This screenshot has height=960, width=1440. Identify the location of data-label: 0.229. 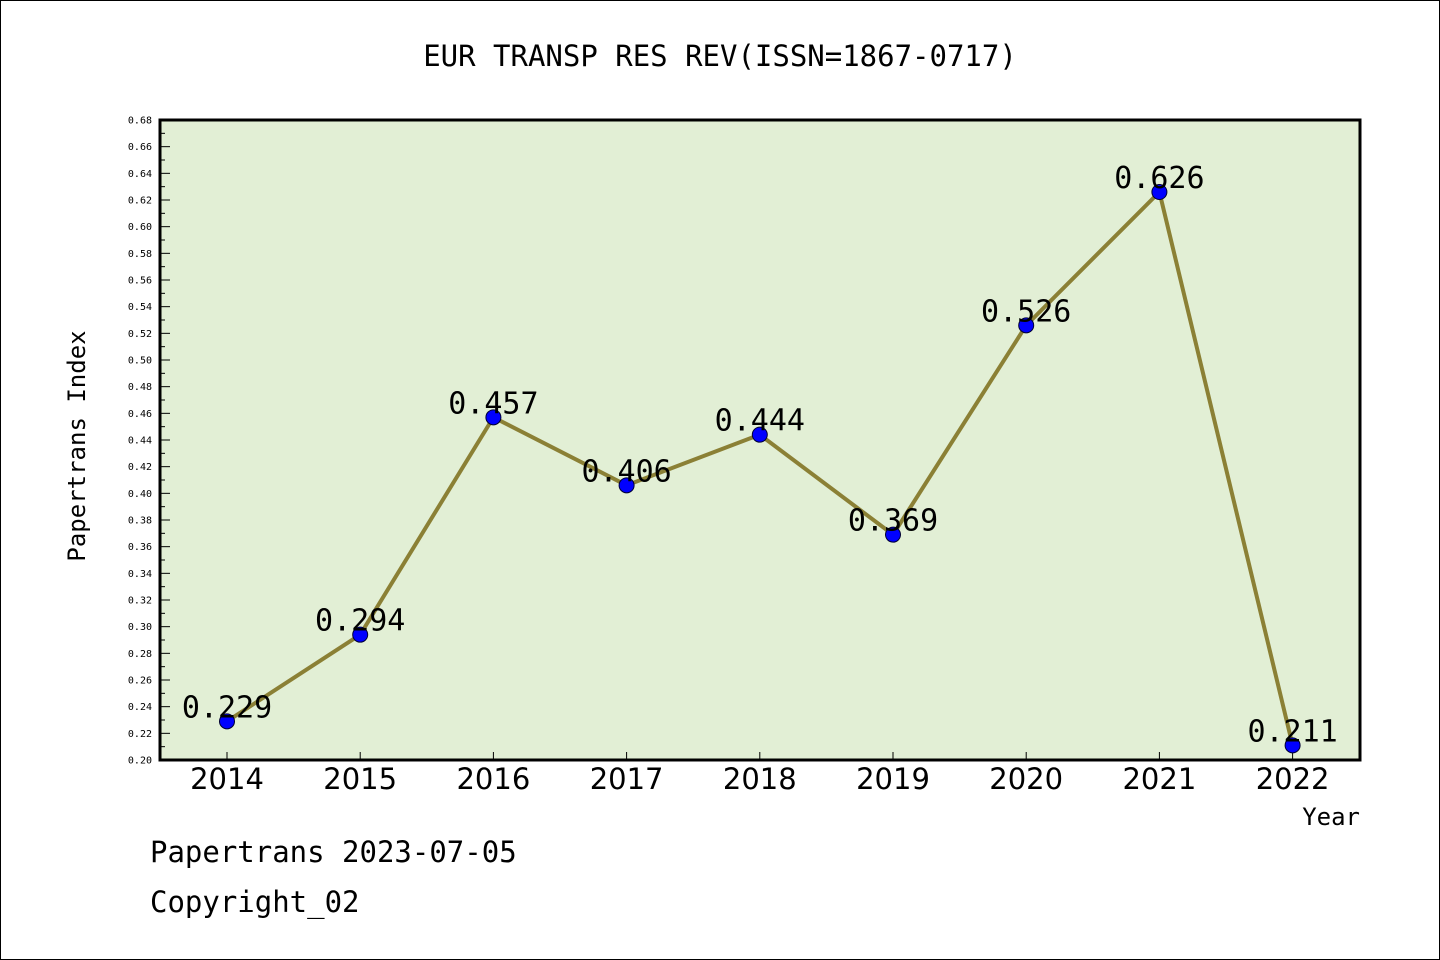
(227, 707).